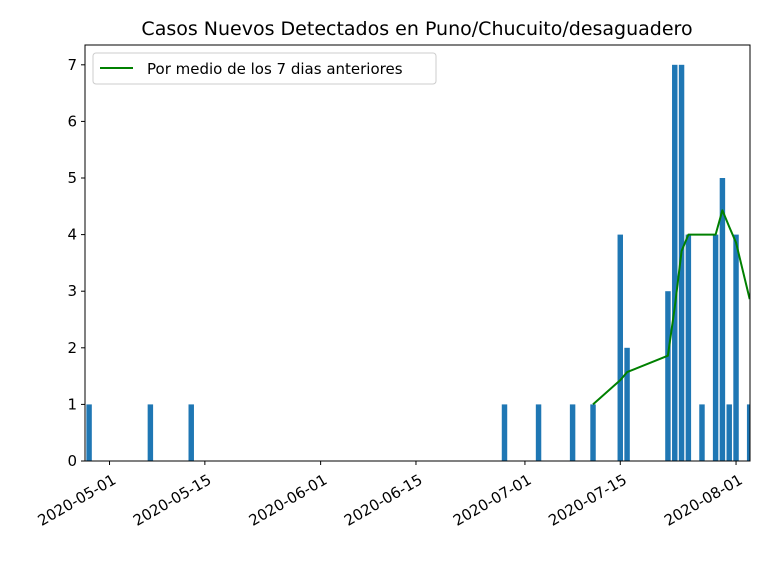 The image size is (768, 576). What do you see at coordinates (72, 178) in the screenshot?
I see `y-tick-label: 5` at bounding box center [72, 178].